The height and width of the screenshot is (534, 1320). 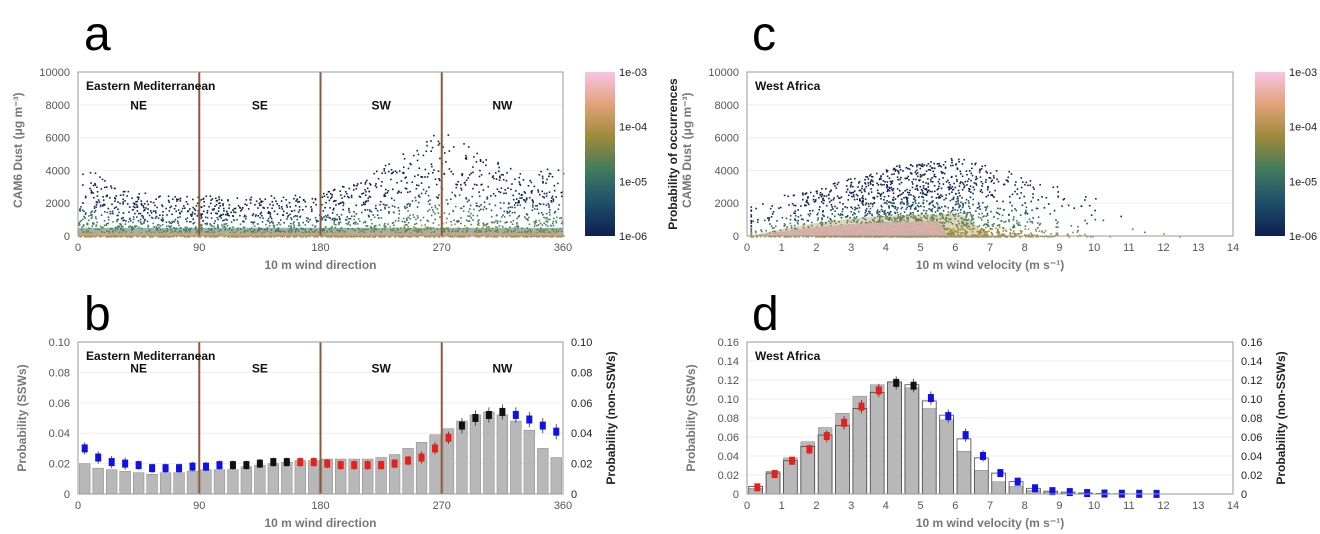 I want to click on colorbar-tick-label: 1e-06, so click(x=633, y=237).